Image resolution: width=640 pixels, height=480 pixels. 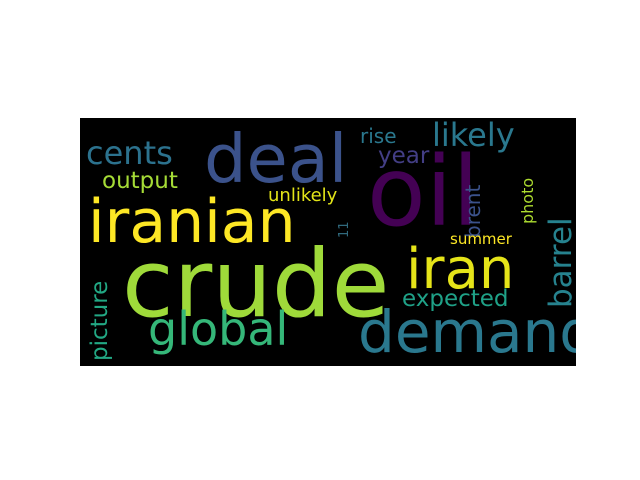 I want to click on word-picture: picture, so click(x=100, y=320).